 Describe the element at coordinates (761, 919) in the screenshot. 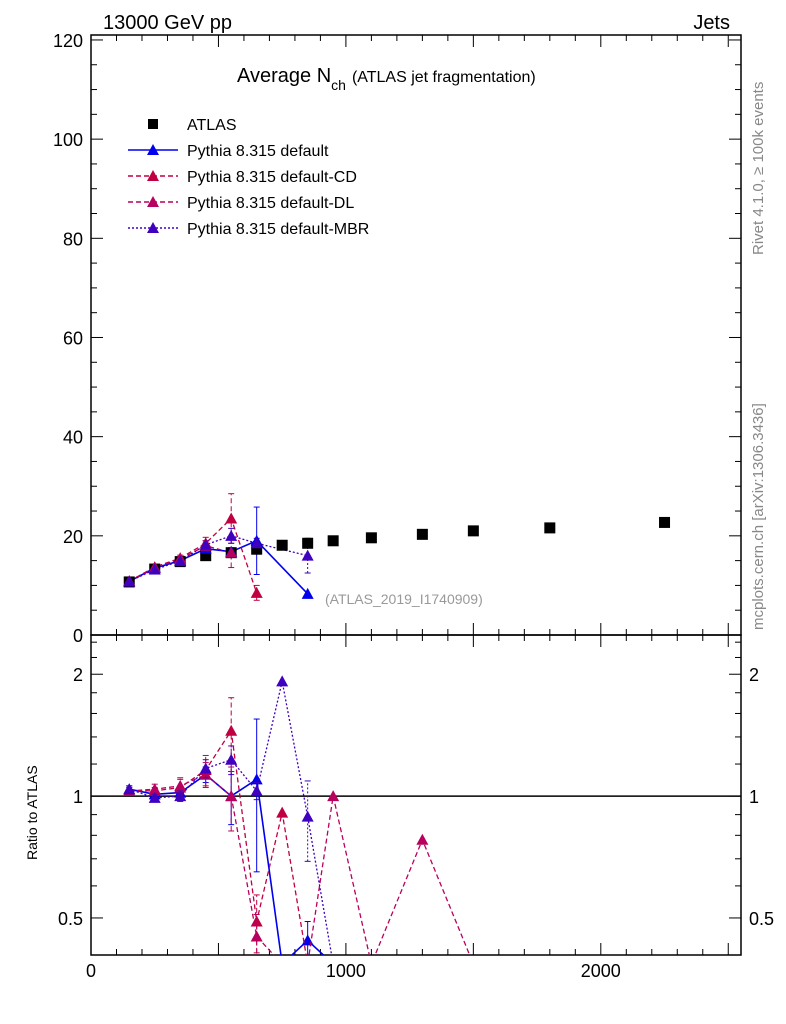

I see `ratio-y-tick-label-right: 0.5` at that location.